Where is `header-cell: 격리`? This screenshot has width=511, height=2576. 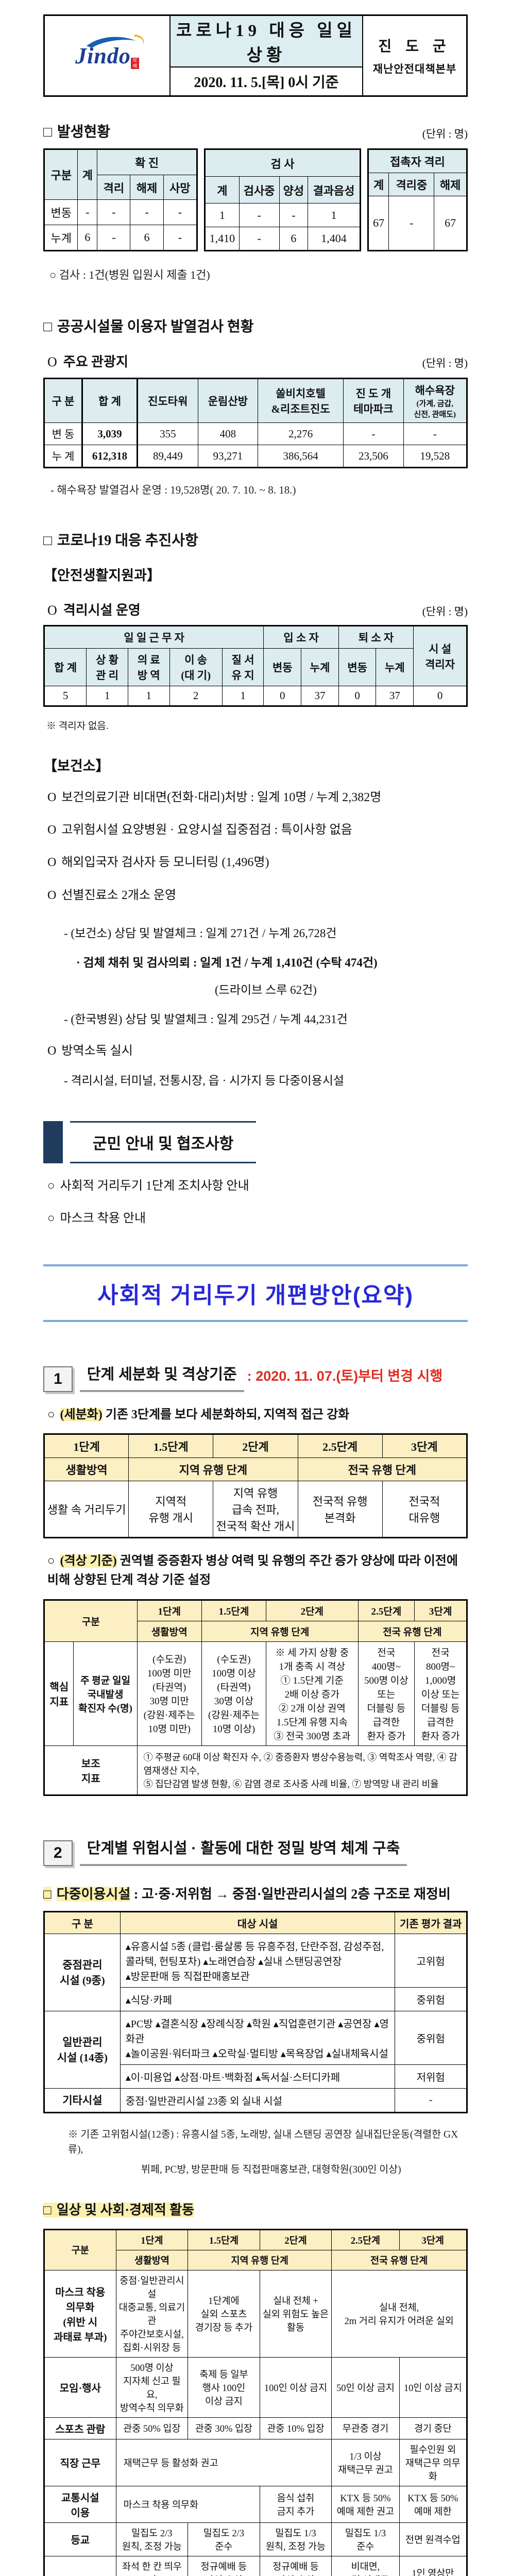
header-cell: 격리 is located at coordinates (114, 187).